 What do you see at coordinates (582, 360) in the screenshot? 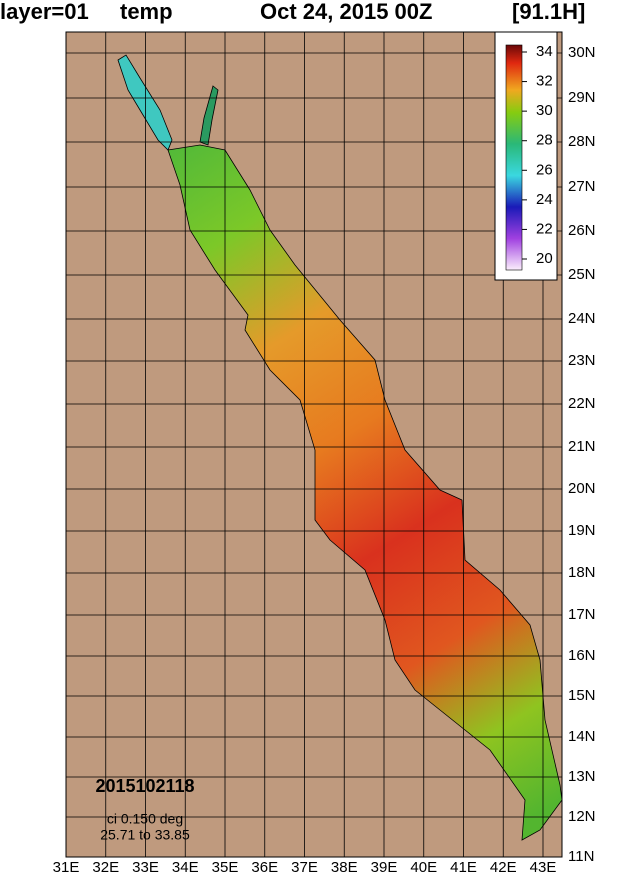
I see `lat-label: 23N` at bounding box center [582, 360].